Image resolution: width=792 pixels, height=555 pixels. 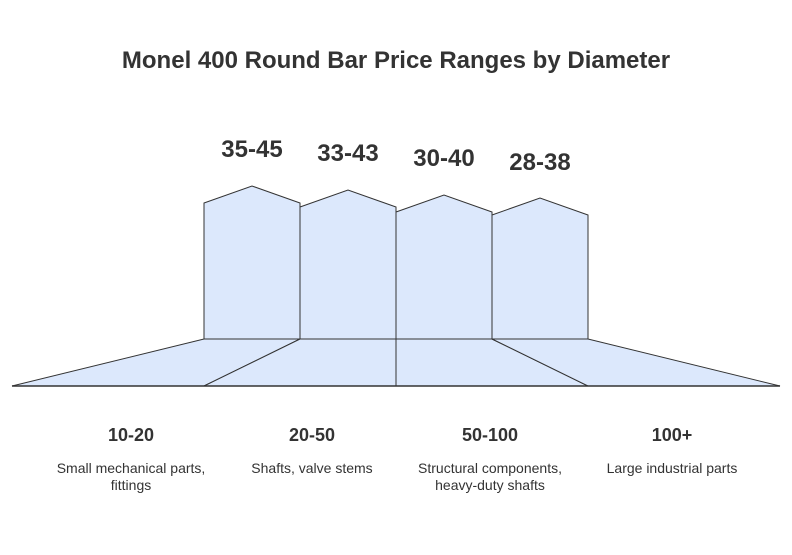 I want to click on diameter-range-4: 100+, so click(x=672, y=435).